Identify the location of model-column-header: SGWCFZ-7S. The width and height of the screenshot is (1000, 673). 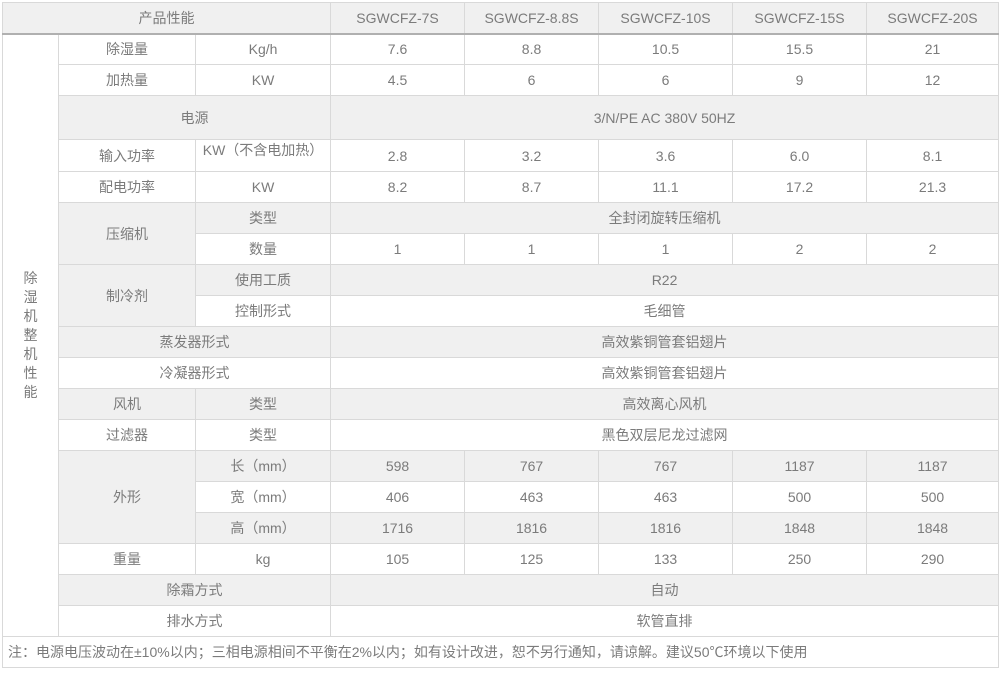
(398, 18).